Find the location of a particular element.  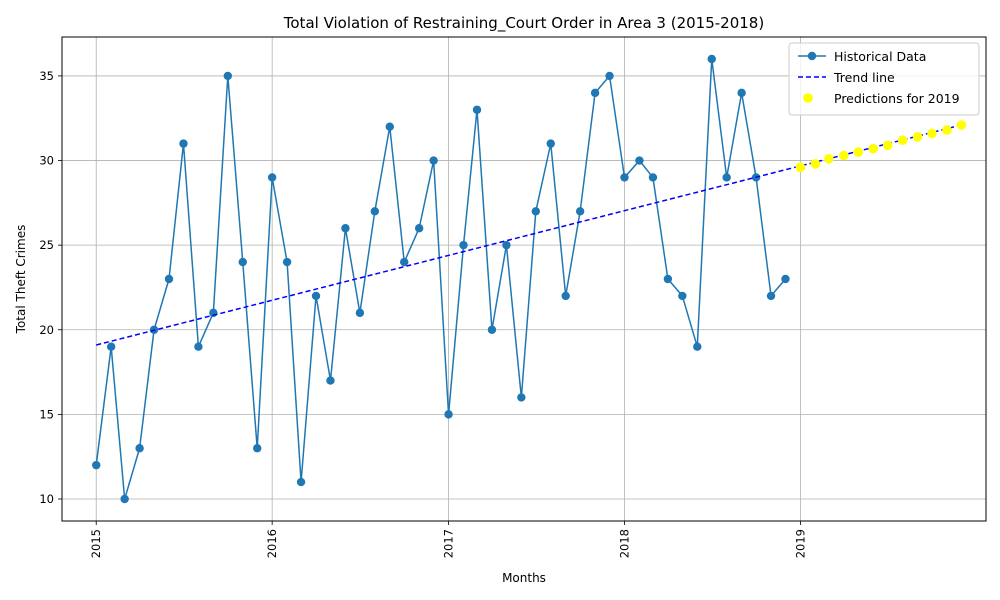

x-tick-label: 2019 is located at coordinates (800, 543).